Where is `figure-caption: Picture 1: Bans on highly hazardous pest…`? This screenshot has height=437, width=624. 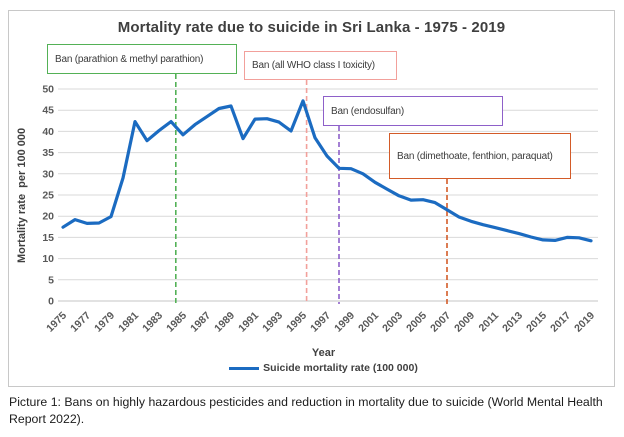 figure-caption: Picture 1: Bans on highly hazardous pest… is located at coordinates (306, 411).